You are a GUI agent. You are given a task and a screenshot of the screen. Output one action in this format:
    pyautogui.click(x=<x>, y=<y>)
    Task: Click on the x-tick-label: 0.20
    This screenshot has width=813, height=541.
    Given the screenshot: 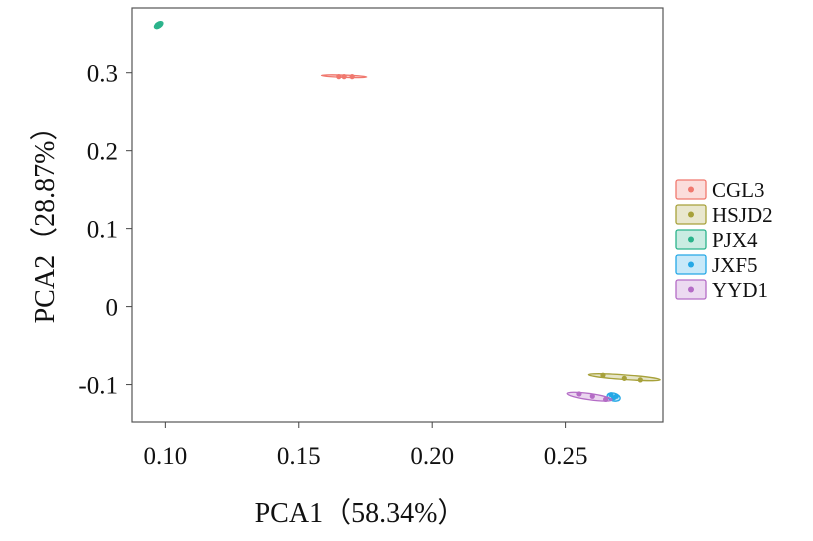 What is the action you would take?
    pyautogui.click(x=432, y=456)
    